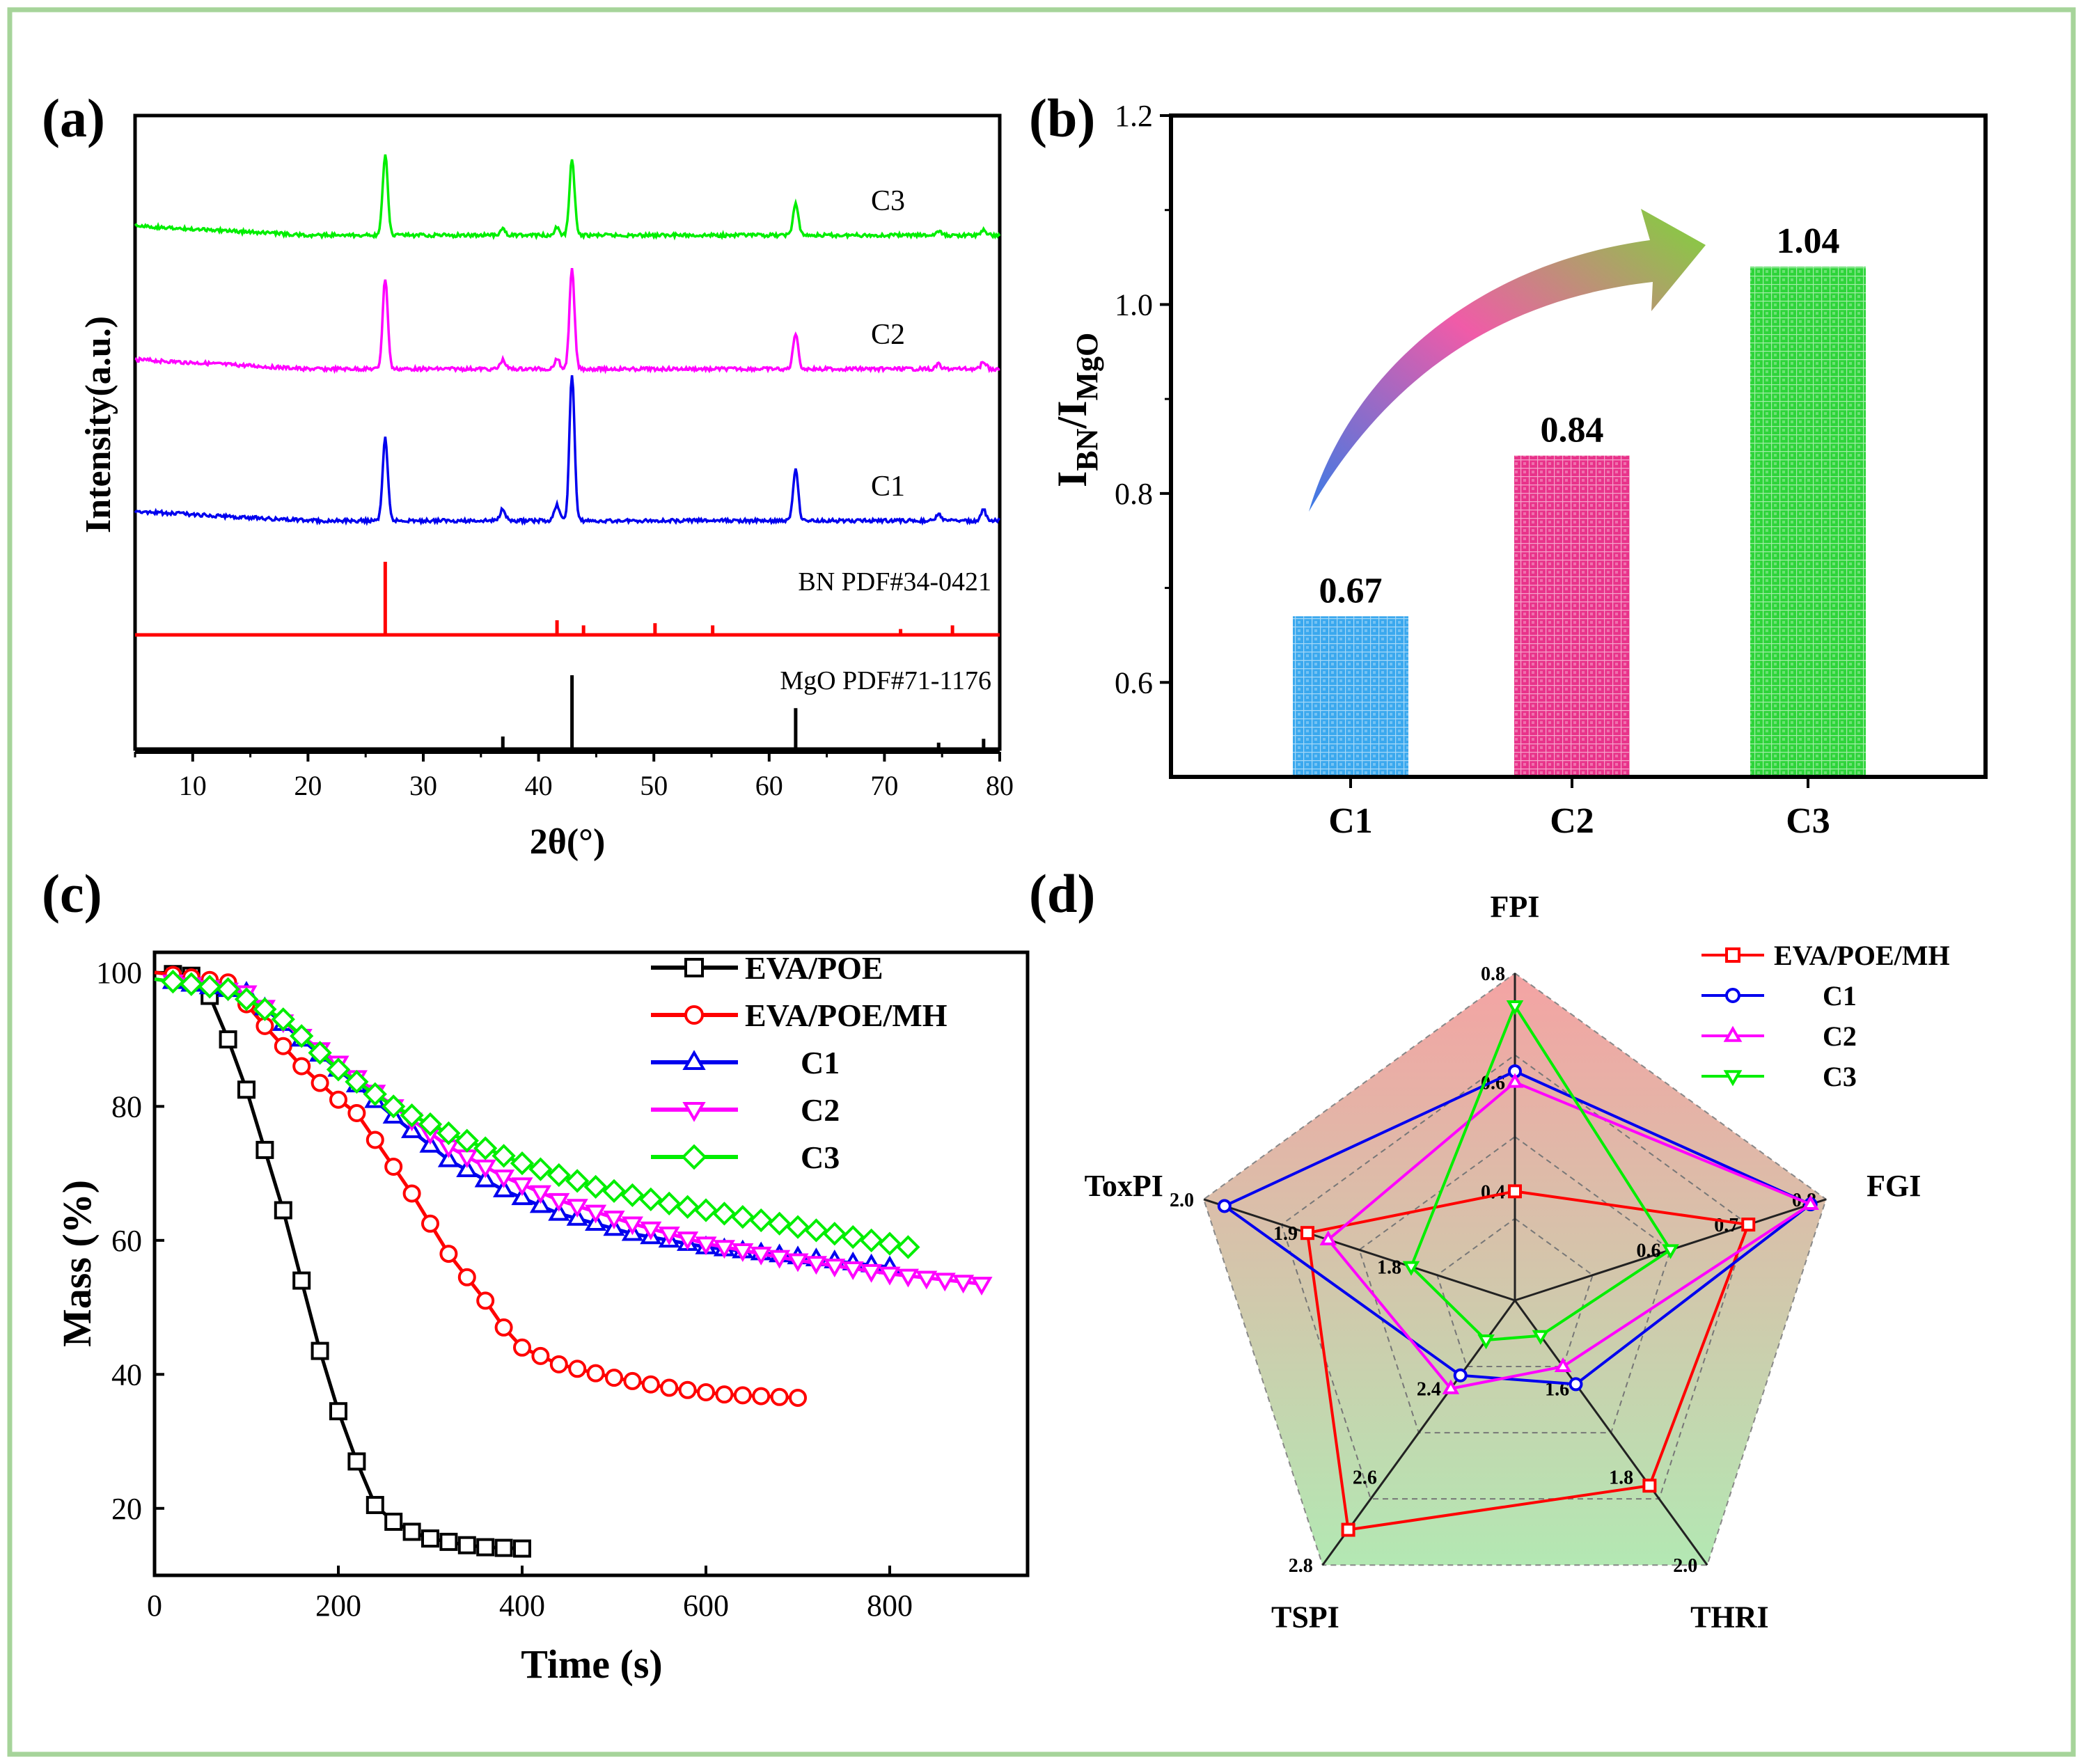 Image resolution: width=2083 pixels, height=1764 pixels. I want to click on panel-a-curves: BN PDF#34-0421 MgO PDF#71-1176 C3 C2 C1, so click(567, 453).